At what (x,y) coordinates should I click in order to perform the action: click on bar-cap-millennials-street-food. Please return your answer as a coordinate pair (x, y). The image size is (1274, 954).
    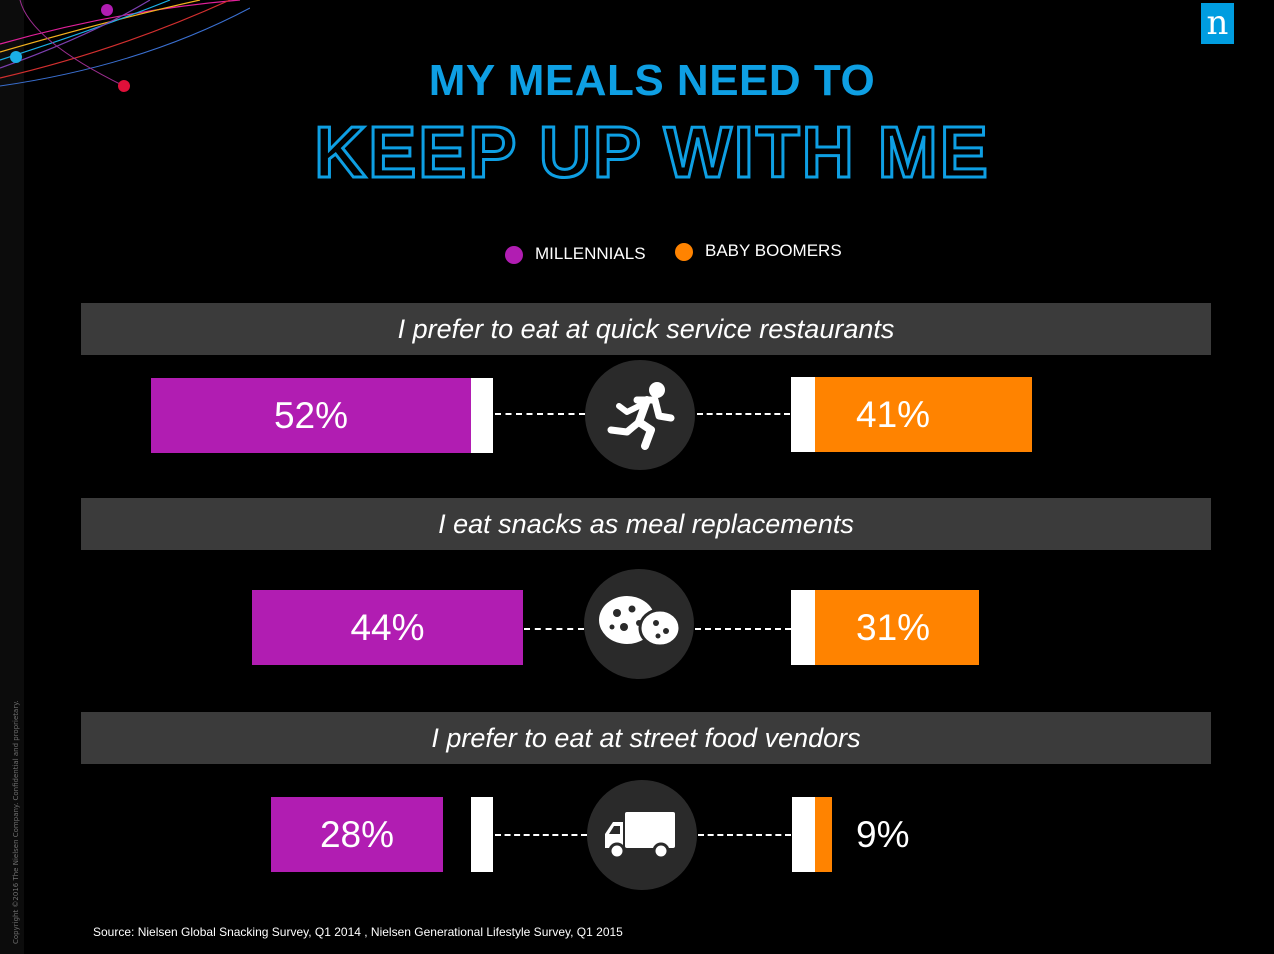
    Looking at the image, I should click on (482, 834).